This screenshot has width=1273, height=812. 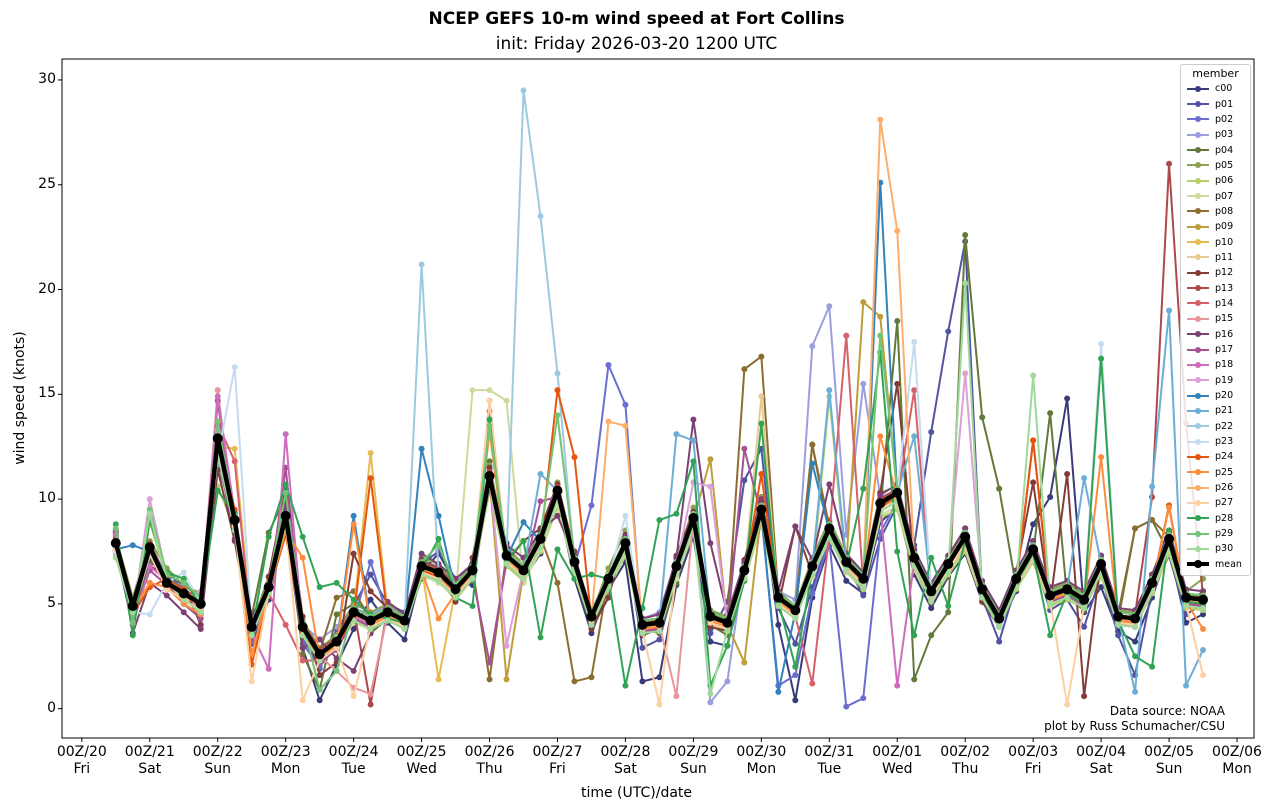 I want to click on legend-label: p29, so click(x=1224, y=534).